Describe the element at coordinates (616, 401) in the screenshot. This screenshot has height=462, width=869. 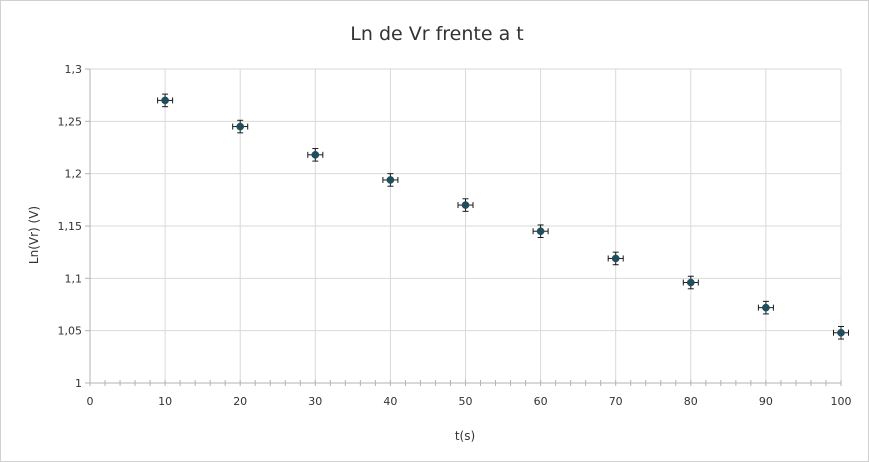
I see `x-tick-label: 70` at that location.